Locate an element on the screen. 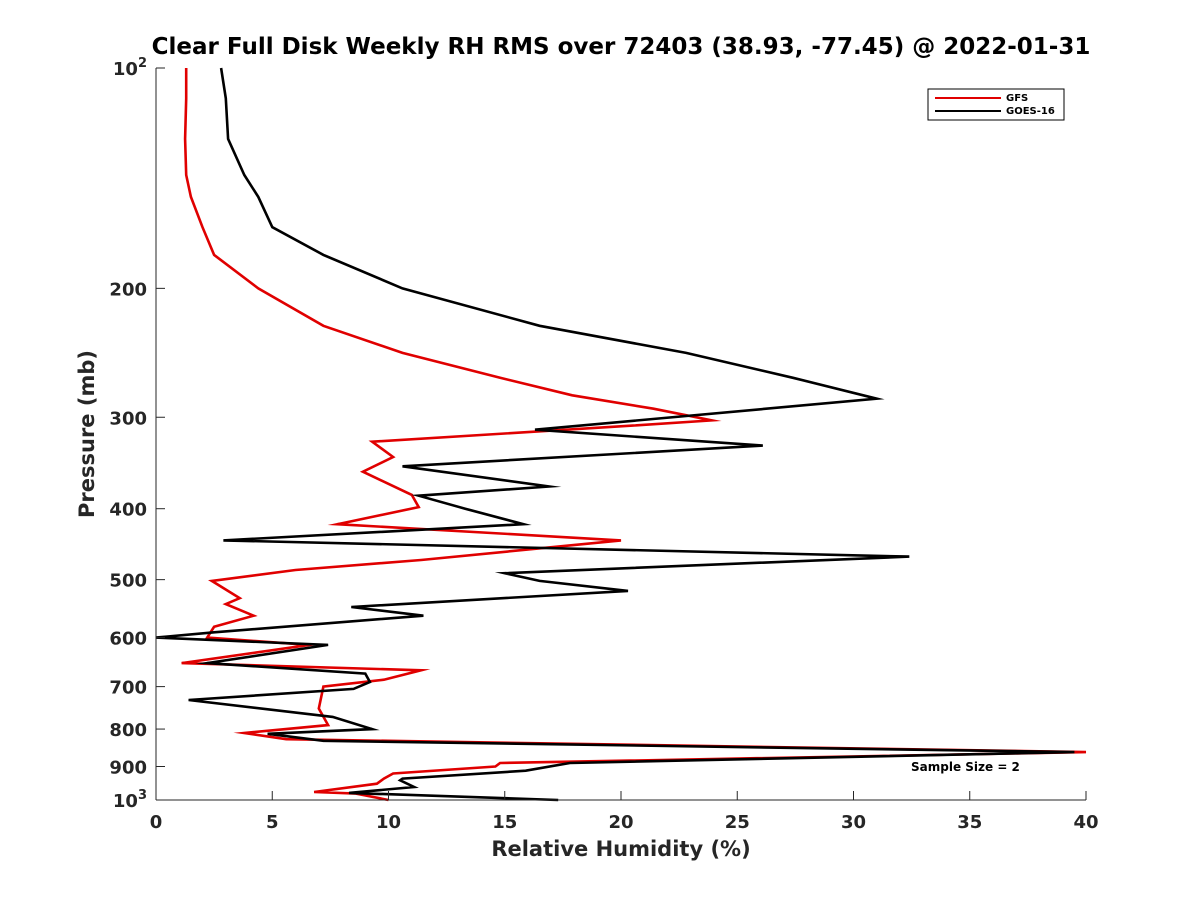 The height and width of the screenshot is (900, 1200). legend-label-goes16: GOES-16 is located at coordinates (1030, 111).